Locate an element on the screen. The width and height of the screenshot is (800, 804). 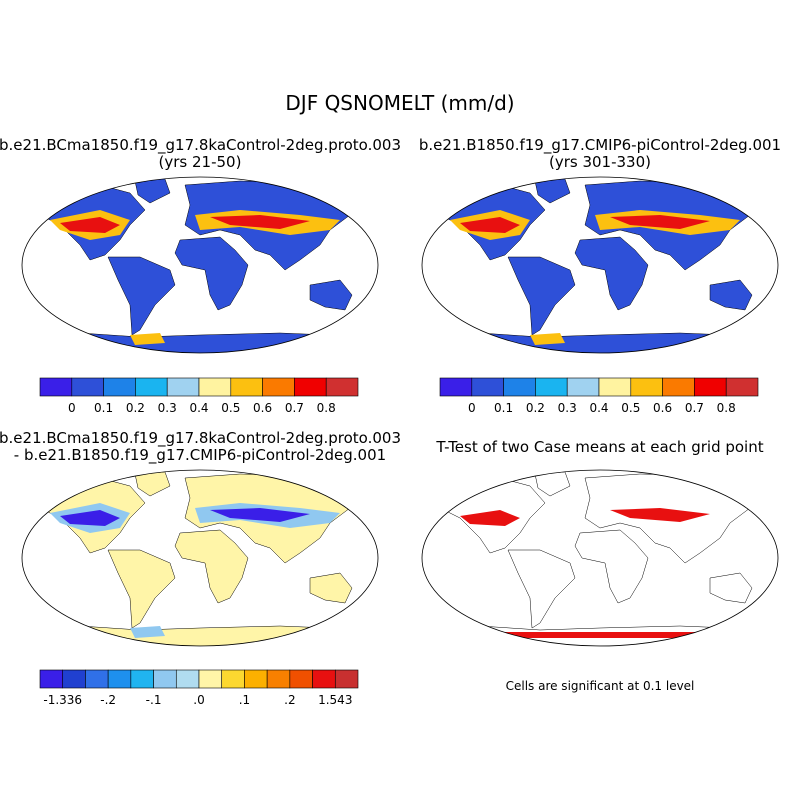
figure-title: DJF QSNOMELT (mm/d) is located at coordinates (399, 103).